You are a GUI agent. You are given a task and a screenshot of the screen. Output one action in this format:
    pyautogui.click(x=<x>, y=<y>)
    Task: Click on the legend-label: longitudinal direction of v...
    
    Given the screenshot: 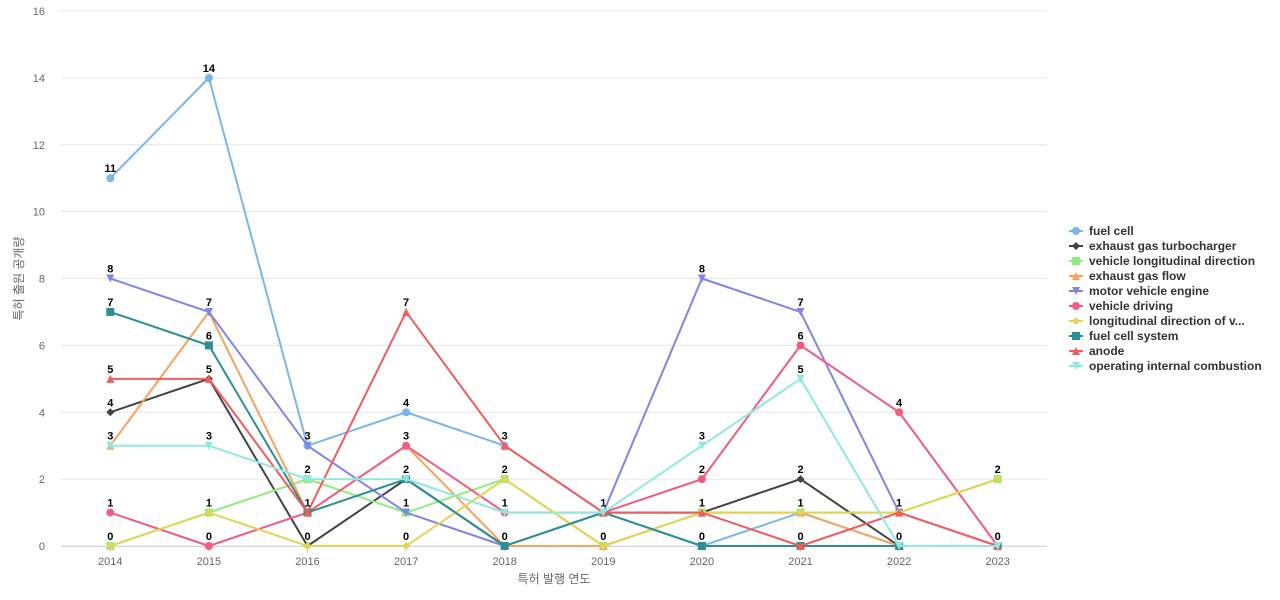 What is the action you would take?
    pyautogui.click(x=1167, y=321)
    